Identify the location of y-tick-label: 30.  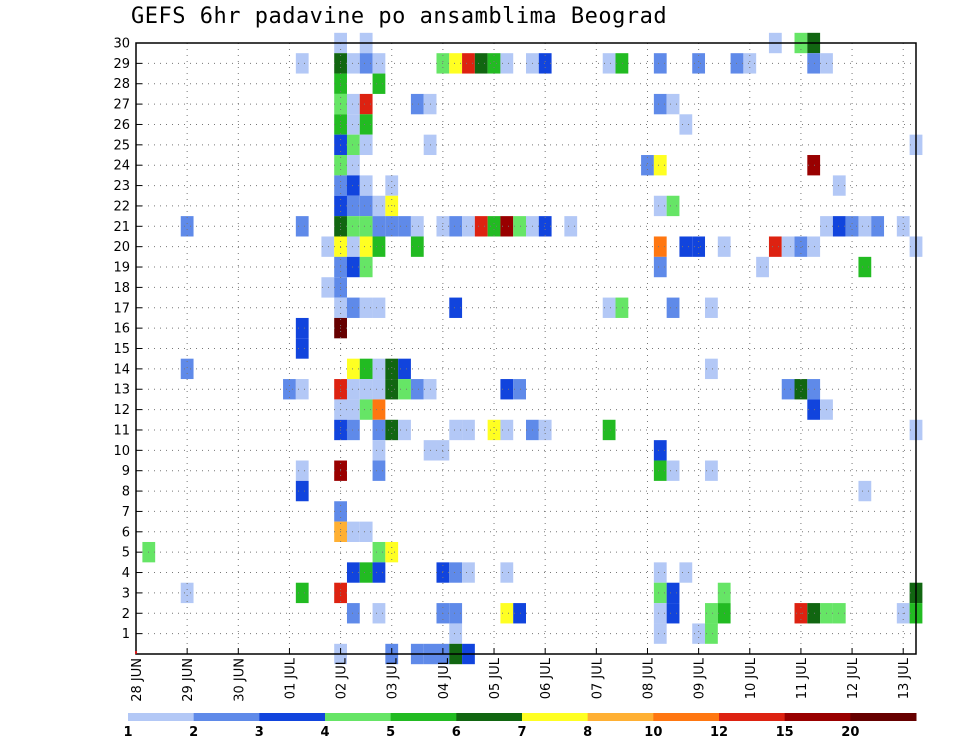
(121, 44).